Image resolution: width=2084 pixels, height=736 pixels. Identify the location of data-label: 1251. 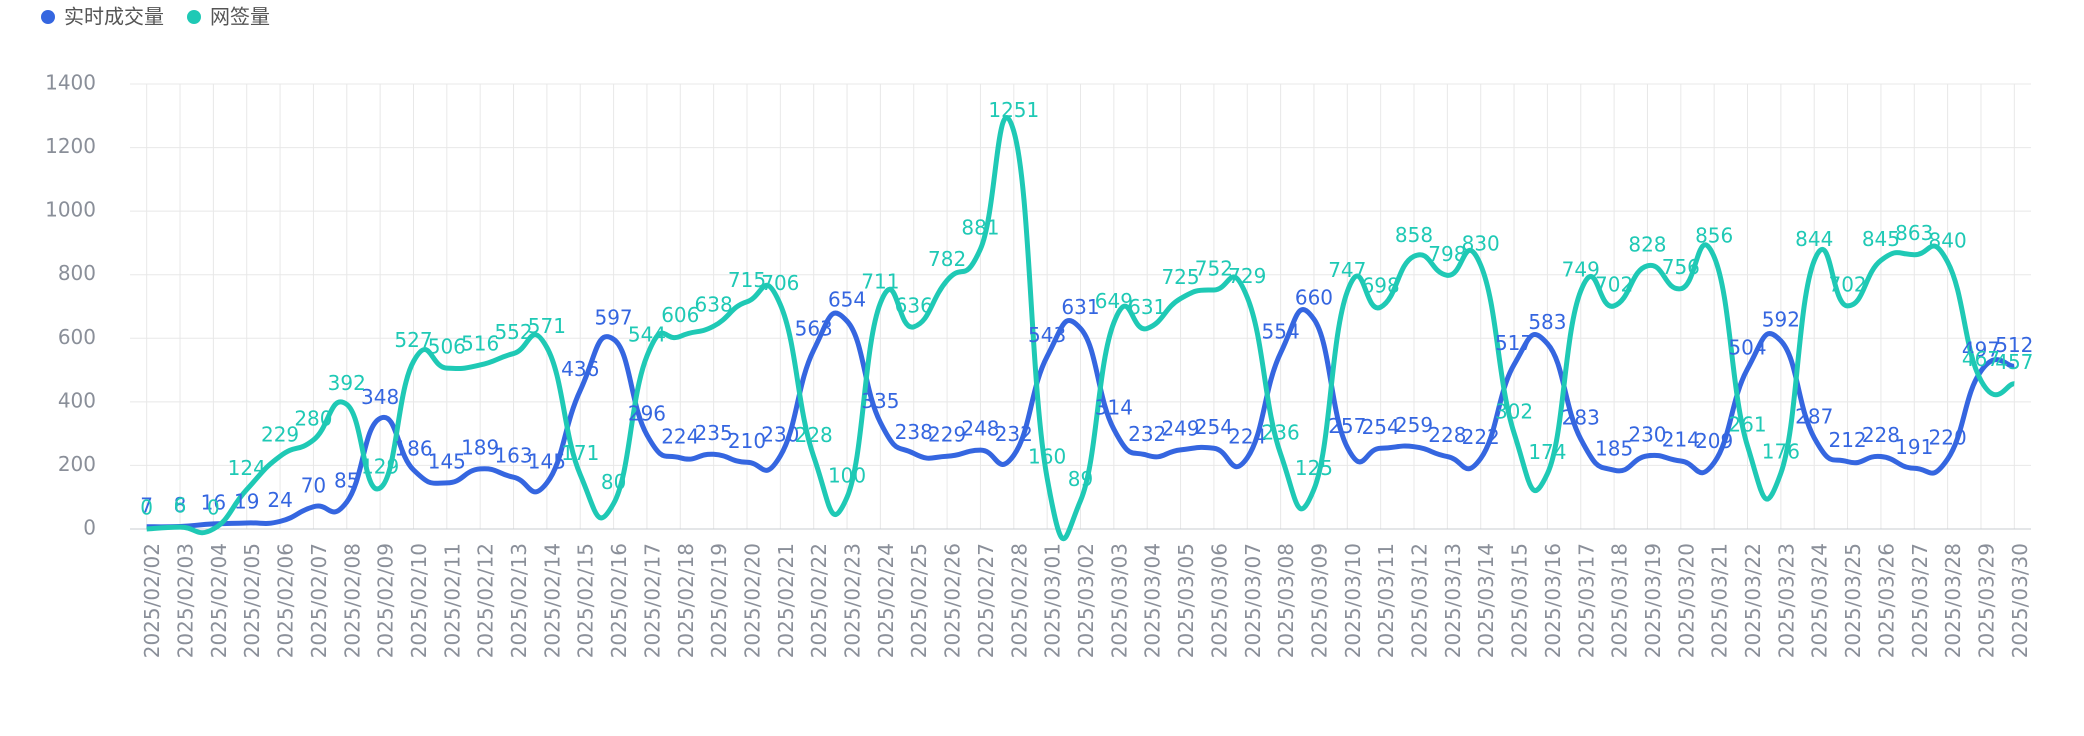
(1013, 110).